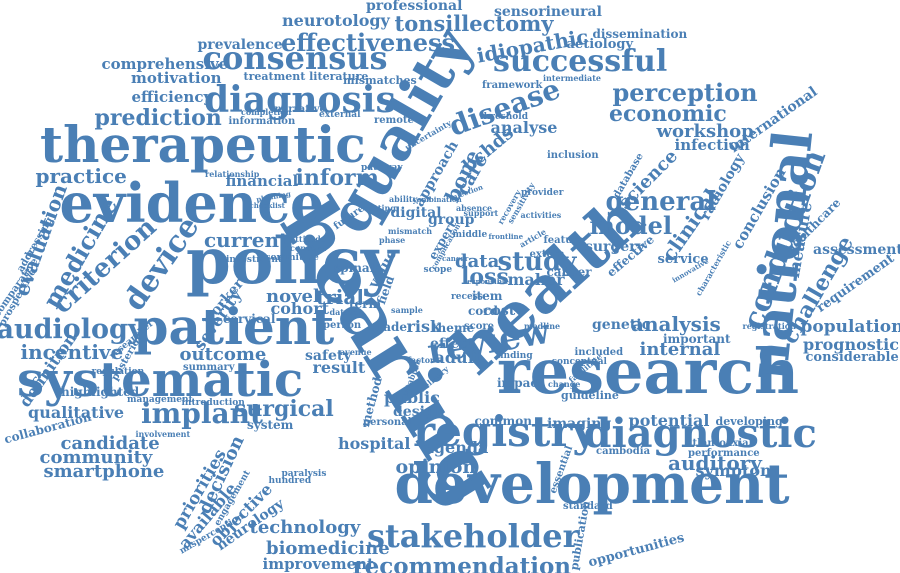  I want to click on word-loss: loss, so click(485, 277).